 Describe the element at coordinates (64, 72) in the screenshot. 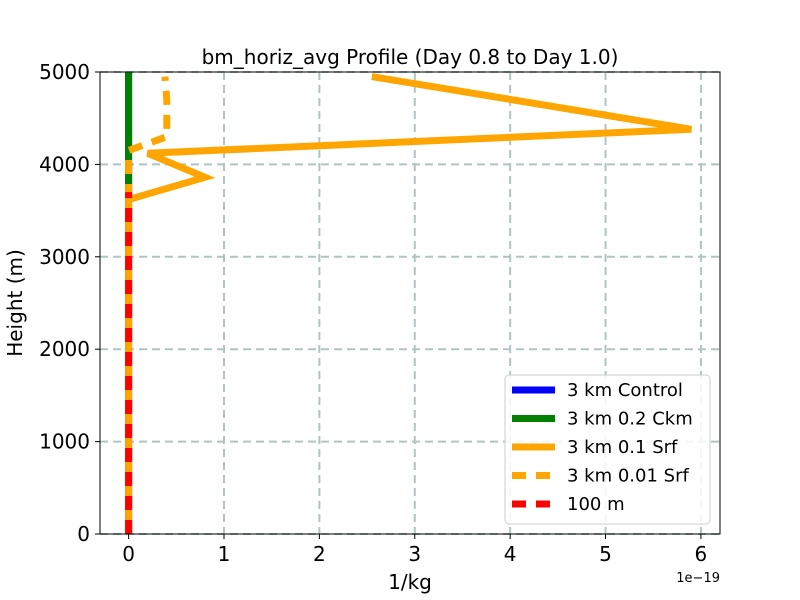

I see `y-tick-label: 5000` at that location.